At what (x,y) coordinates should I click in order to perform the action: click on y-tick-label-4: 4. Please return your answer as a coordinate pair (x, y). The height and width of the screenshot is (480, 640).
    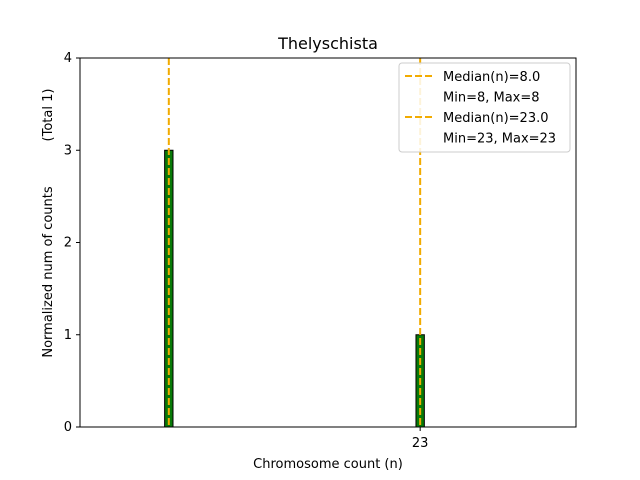
    Looking at the image, I should click on (68, 58).